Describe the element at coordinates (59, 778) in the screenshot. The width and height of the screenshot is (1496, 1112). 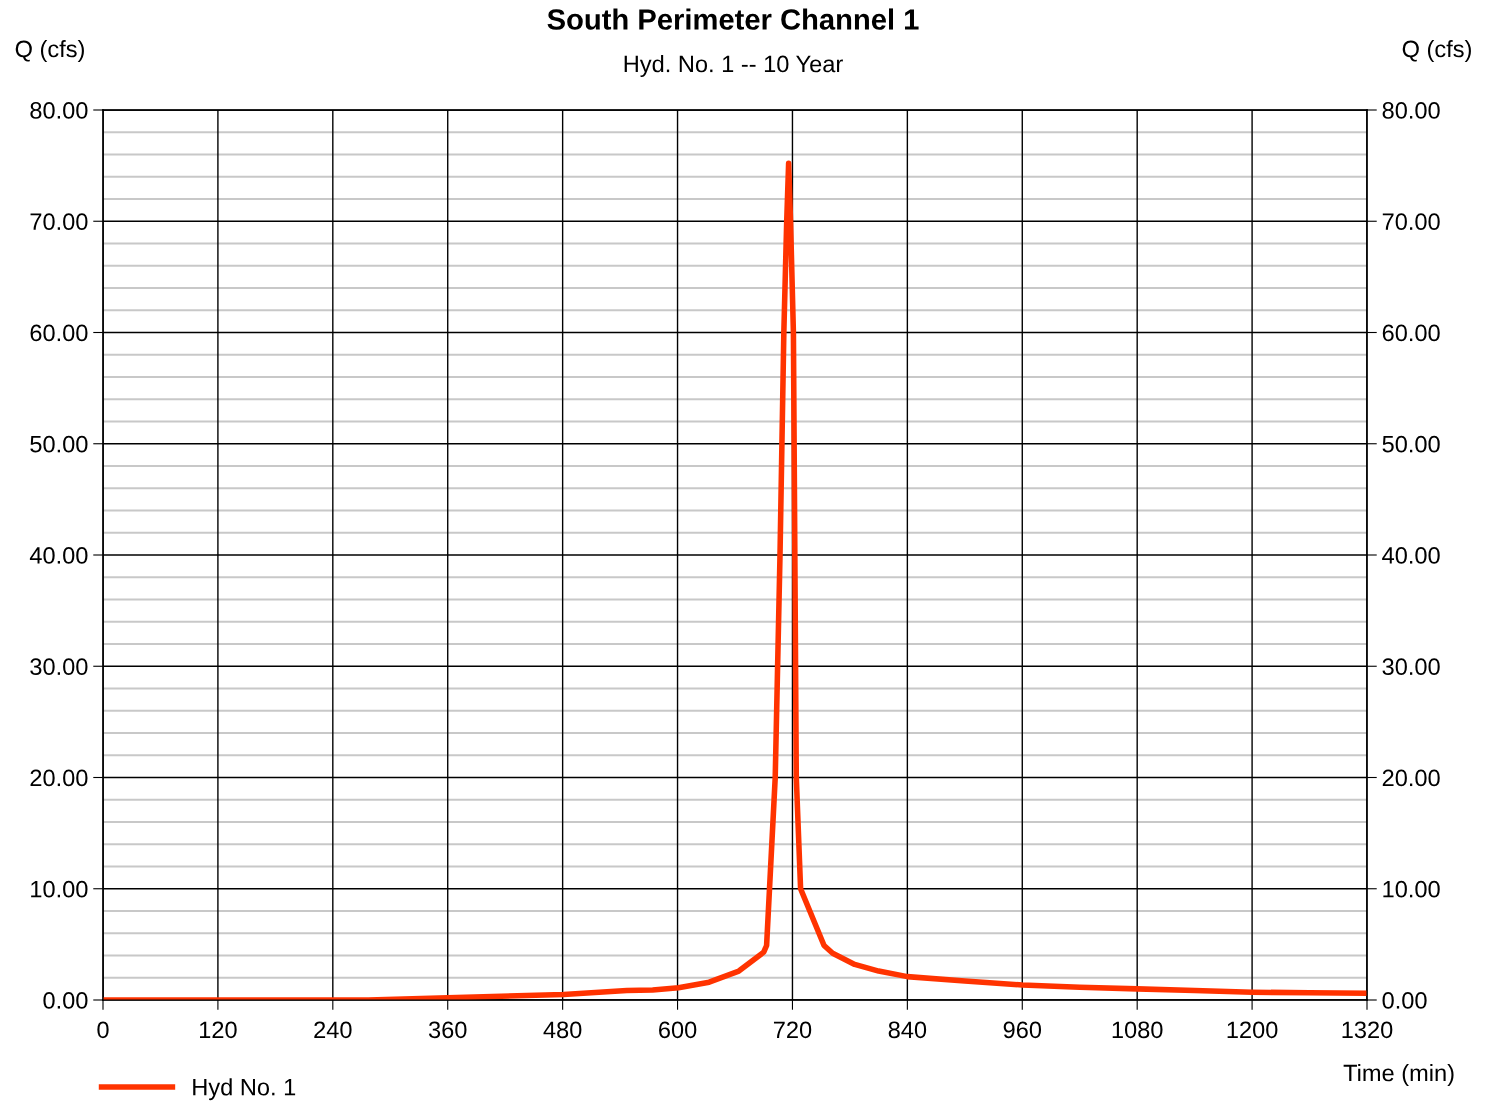
I see `y-tick-label: 20.00` at that location.